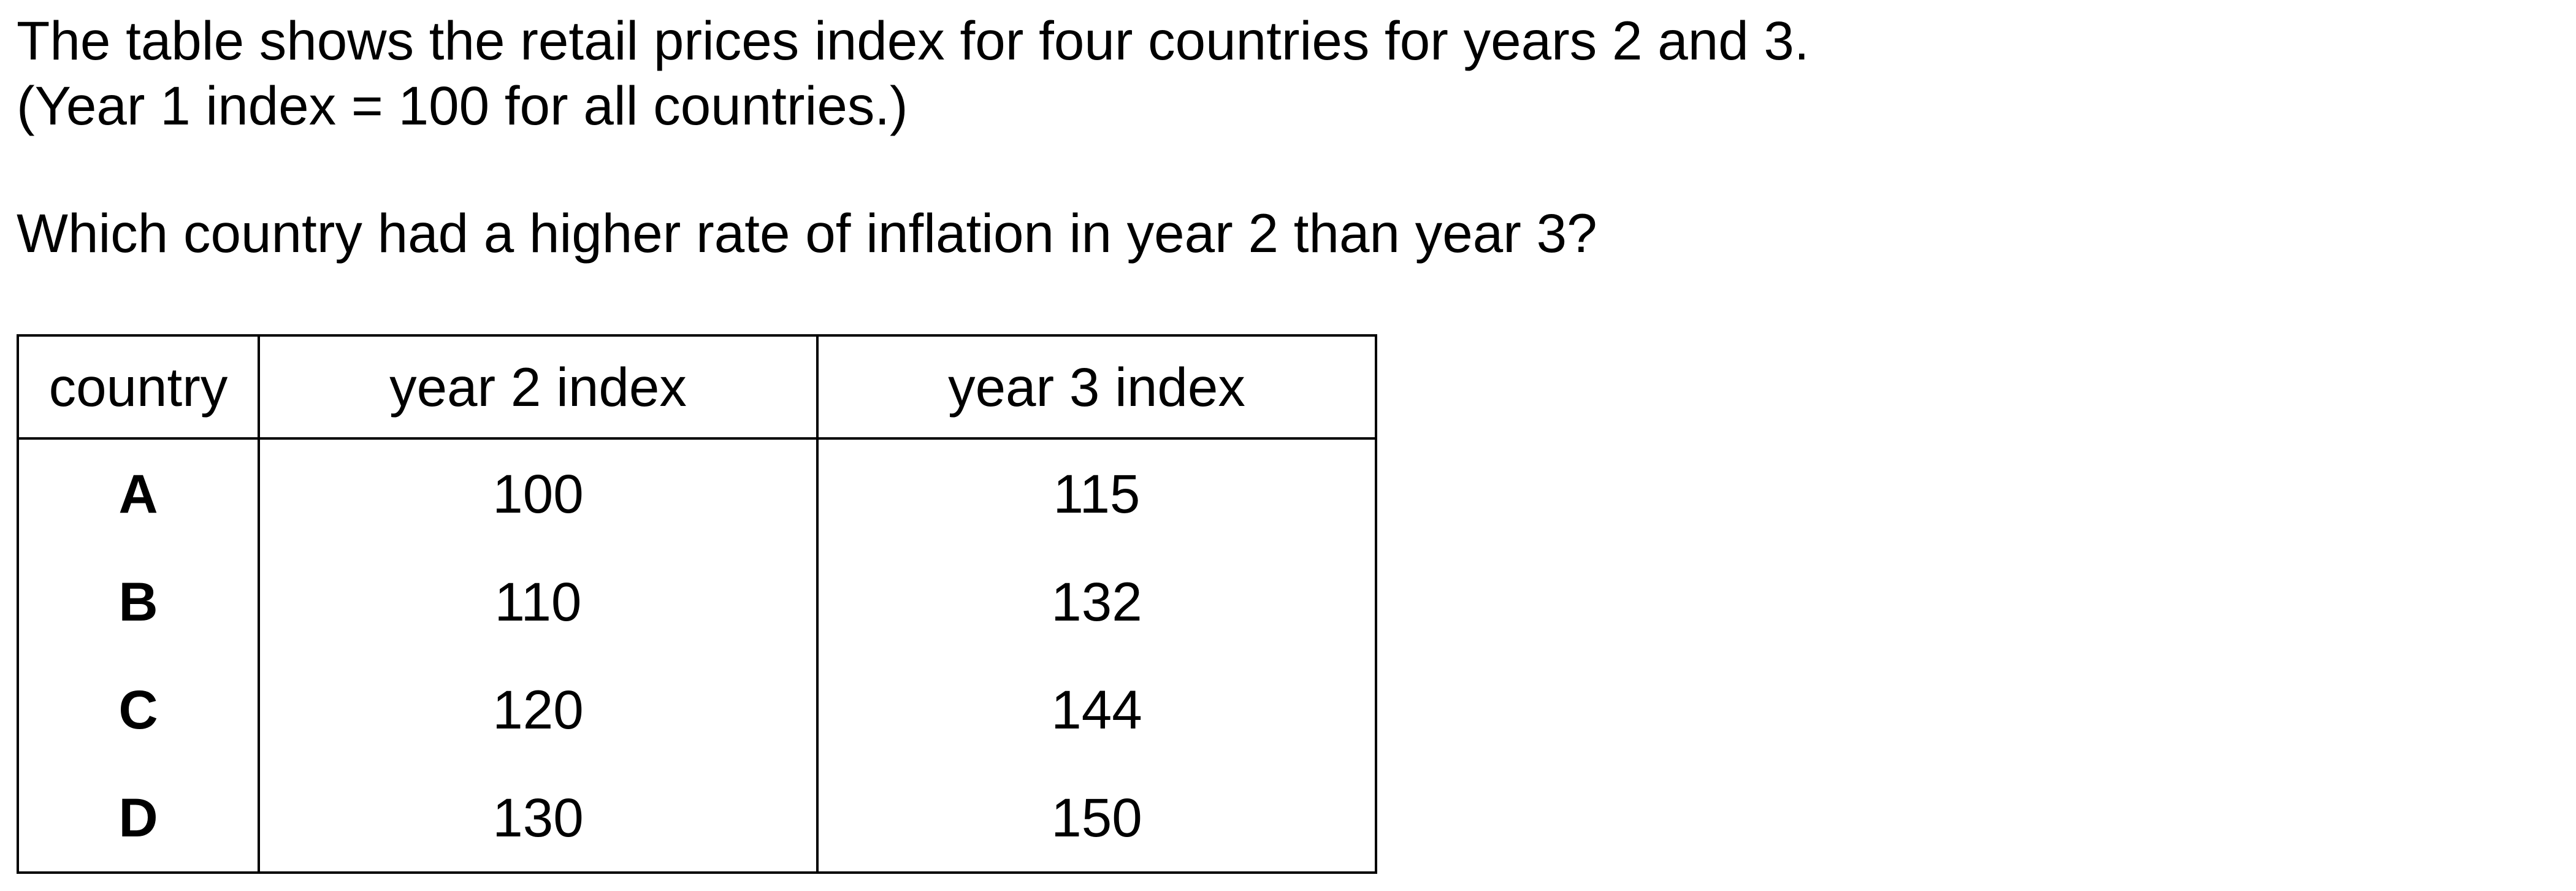 The height and width of the screenshot is (891, 2576). What do you see at coordinates (138, 819) in the screenshot?
I see `country-cell: D` at bounding box center [138, 819].